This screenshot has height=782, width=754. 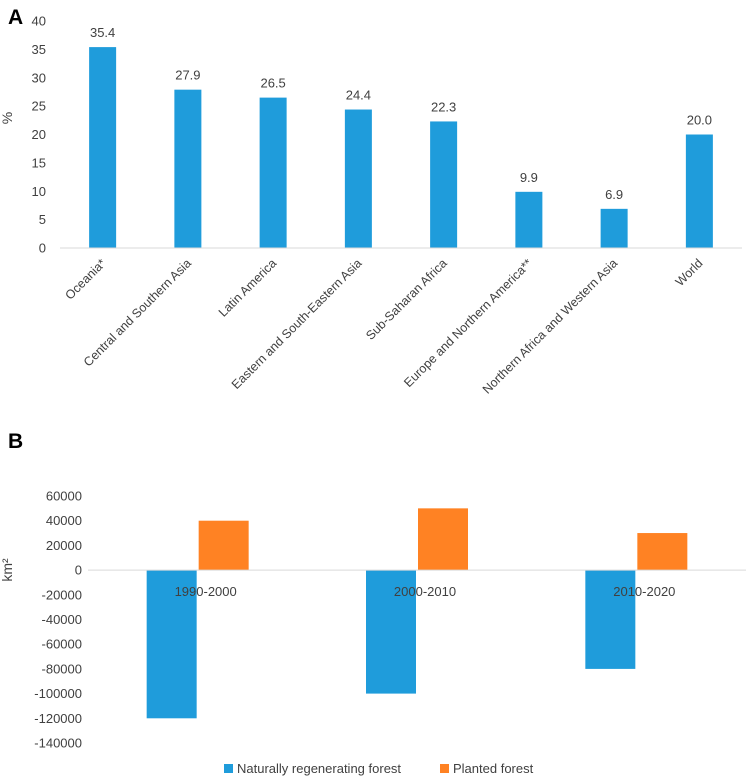 What do you see at coordinates (228, 768) in the screenshot?
I see `legend-swatch-naturally-regenerating` at bounding box center [228, 768].